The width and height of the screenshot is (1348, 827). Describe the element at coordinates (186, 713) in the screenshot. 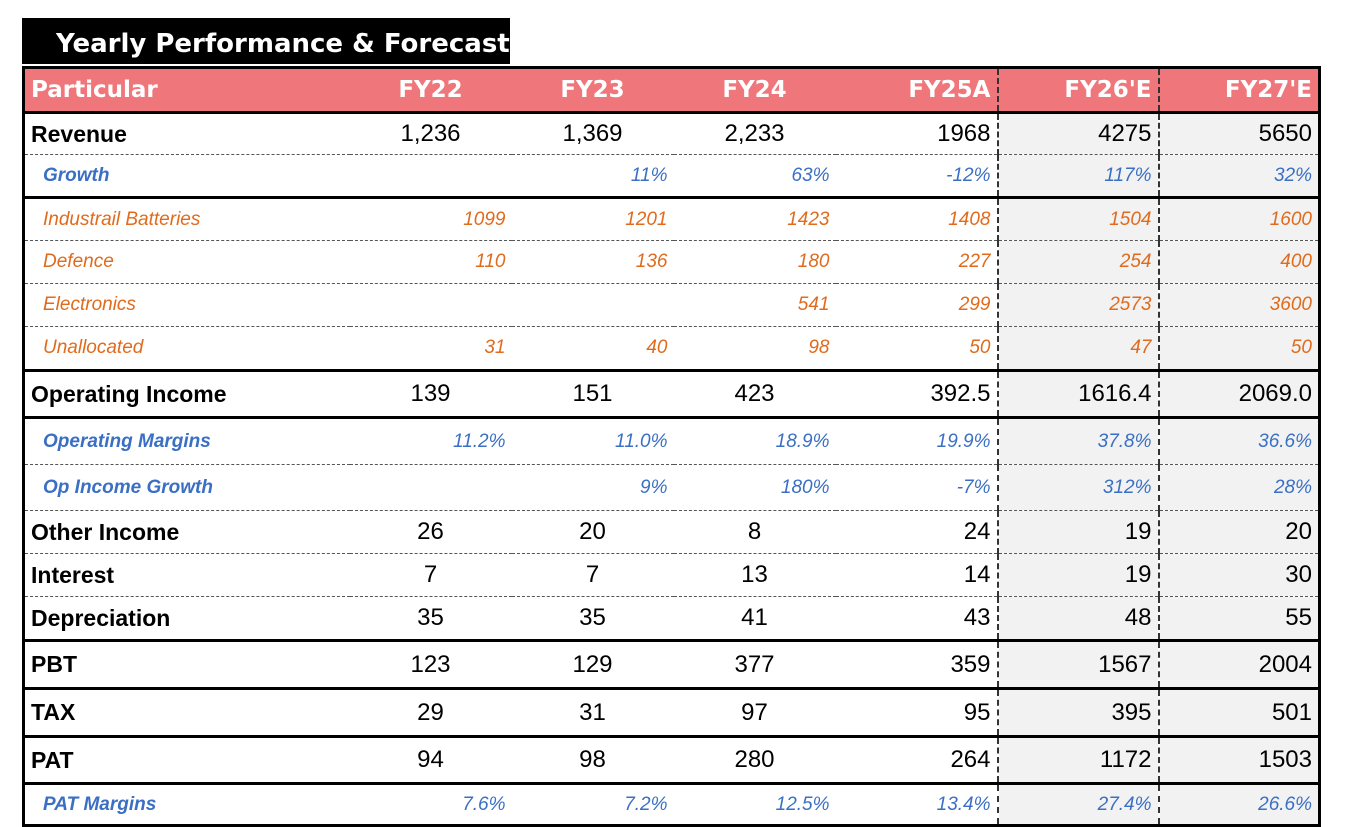

I see `row-label: TAX` at that location.